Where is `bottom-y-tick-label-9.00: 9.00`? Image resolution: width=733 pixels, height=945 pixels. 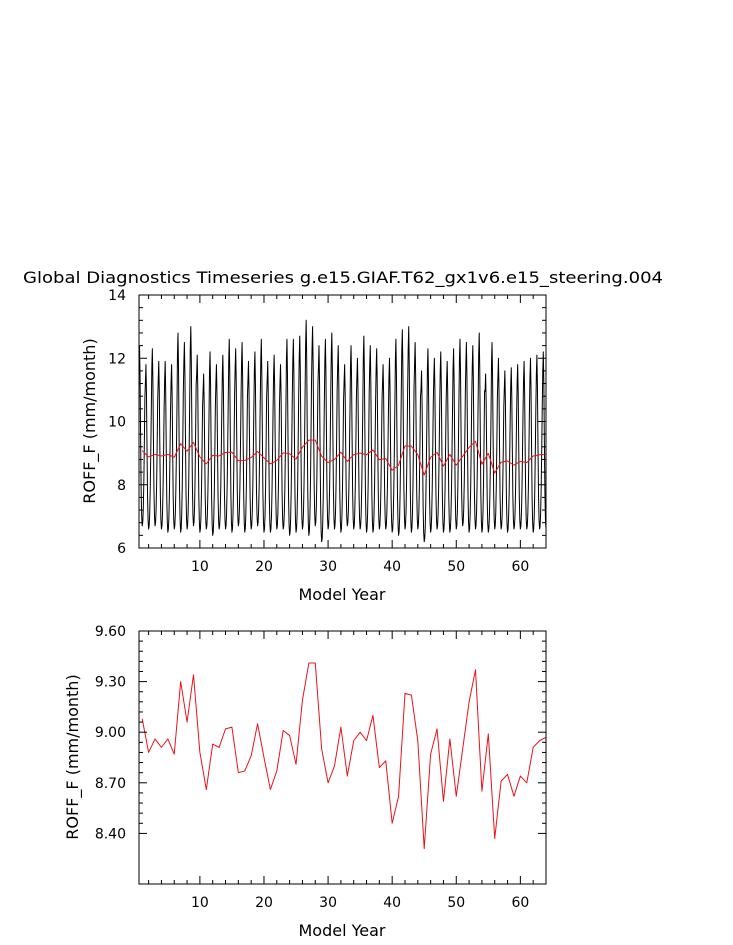 bottom-y-tick-label-9.00: 9.00 is located at coordinates (110, 733).